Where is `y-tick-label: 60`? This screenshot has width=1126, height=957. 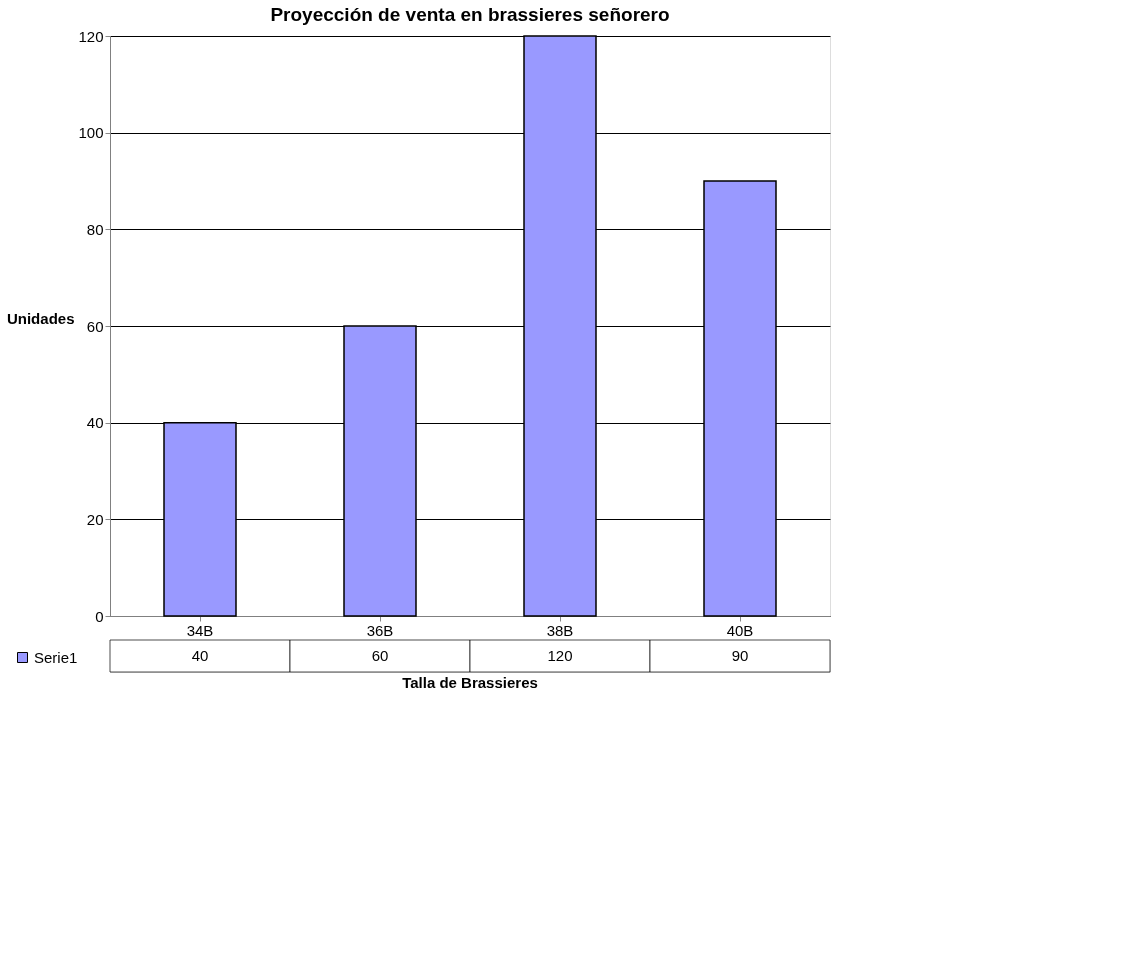
y-tick-label: 60 is located at coordinates (95, 326).